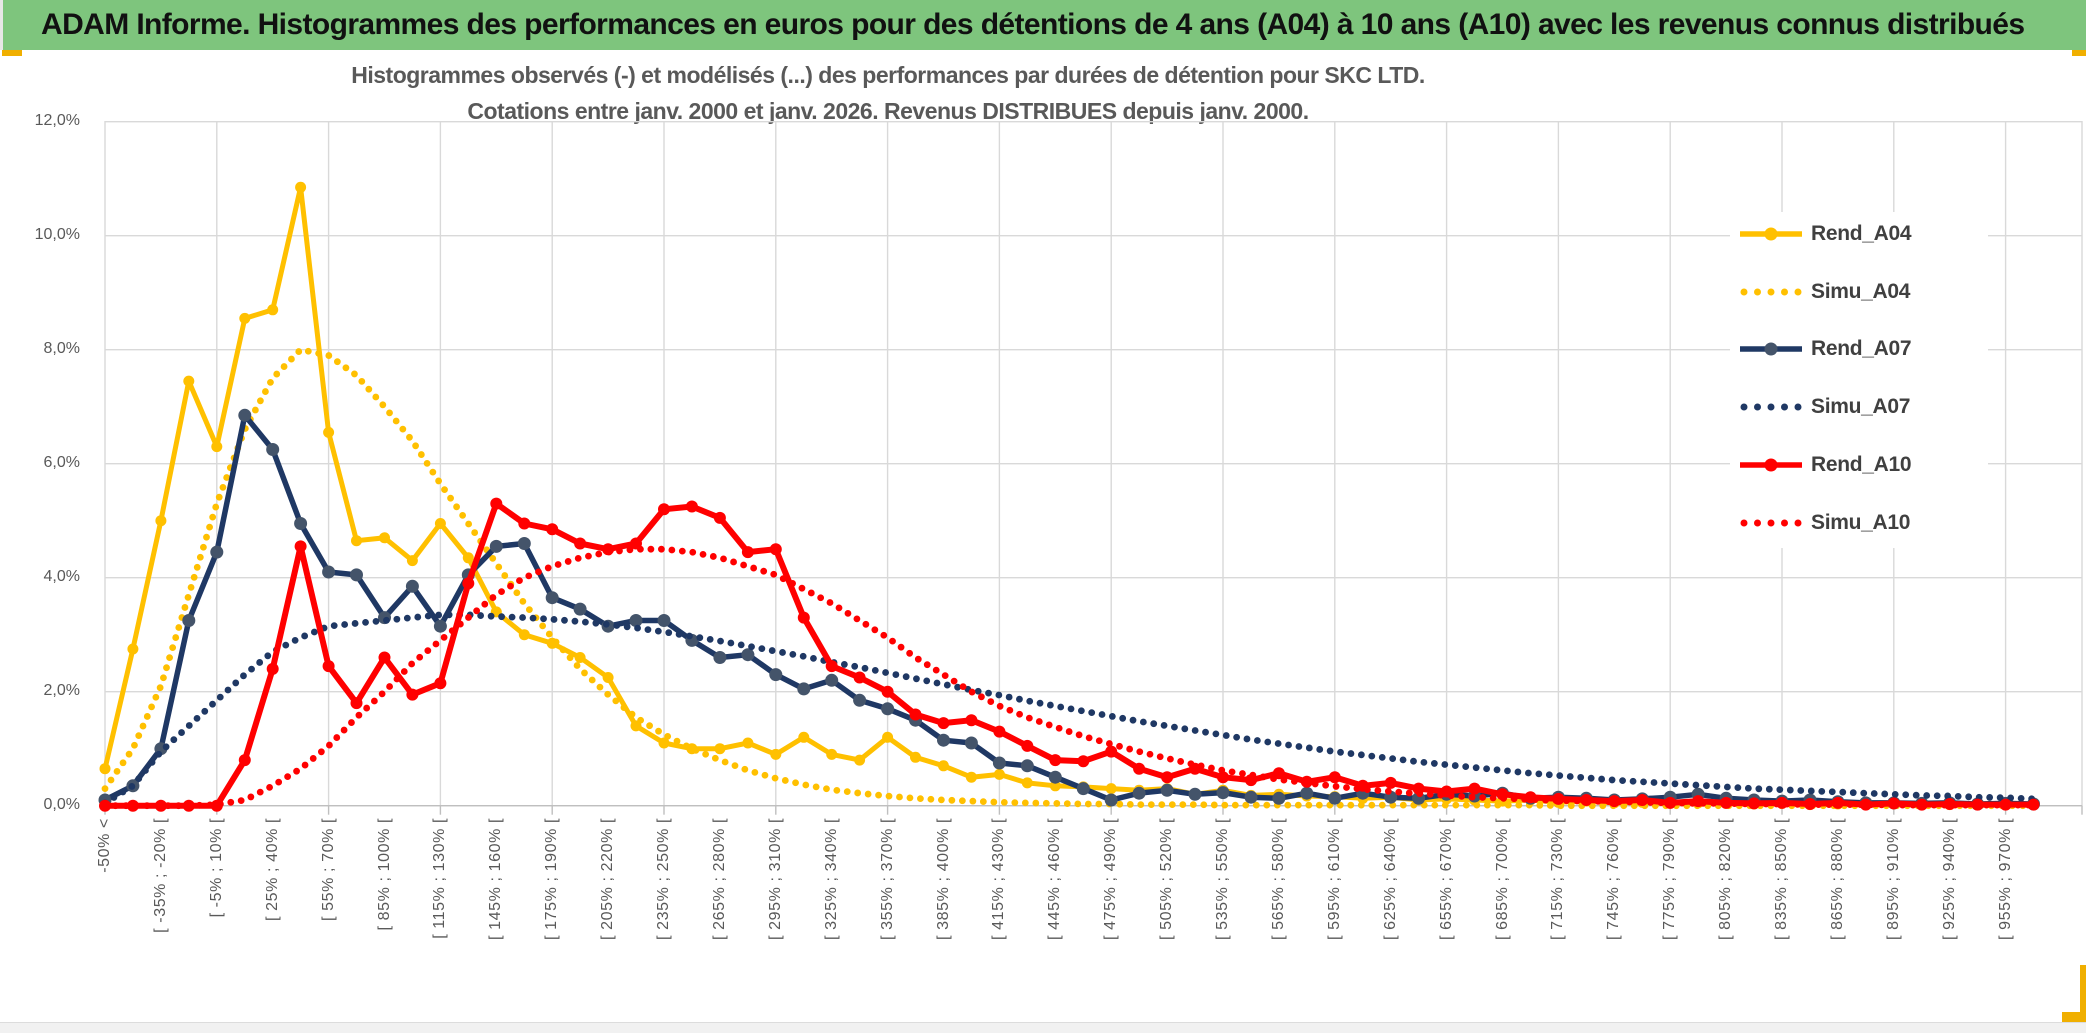 Image resolution: width=2086 pixels, height=1033 pixels. What do you see at coordinates (1614, 879) in the screenshot?
I see `x-axis-label: [ 745% ; 760% [` at bounding box center [1614, 879].